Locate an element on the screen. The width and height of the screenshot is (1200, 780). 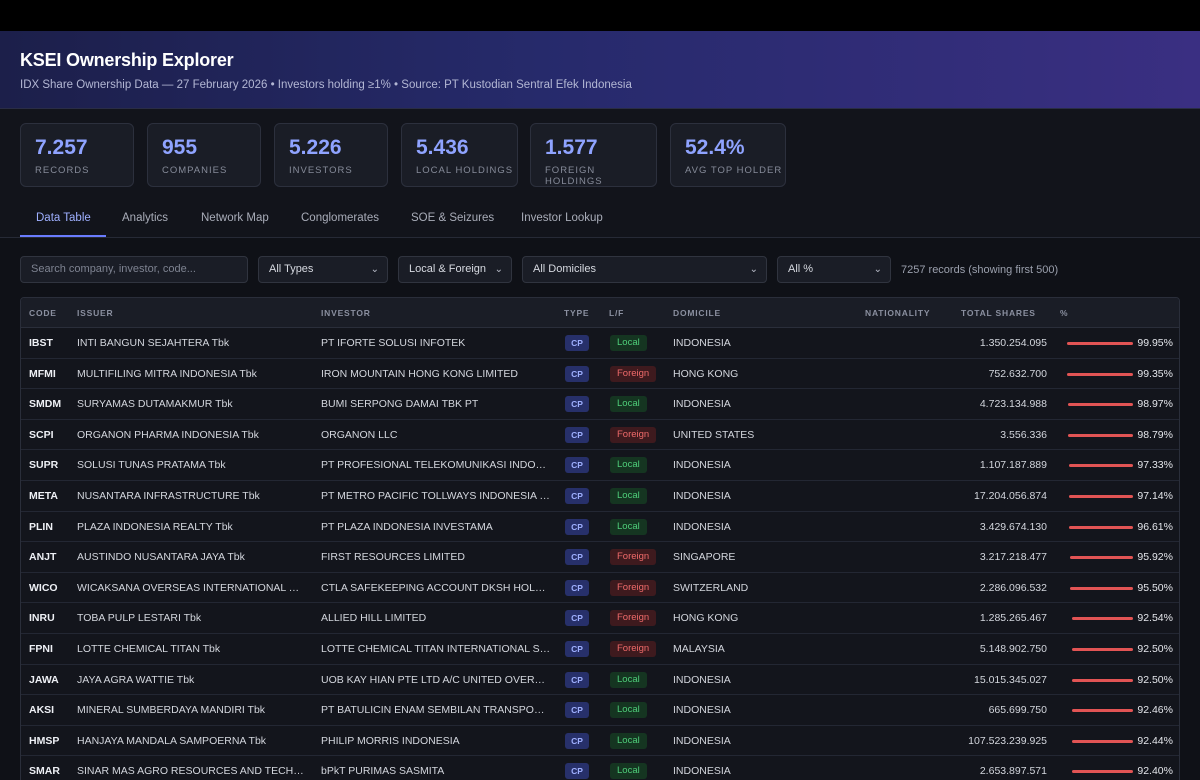
cell-code: IBST is located at coordinates (41, 343).